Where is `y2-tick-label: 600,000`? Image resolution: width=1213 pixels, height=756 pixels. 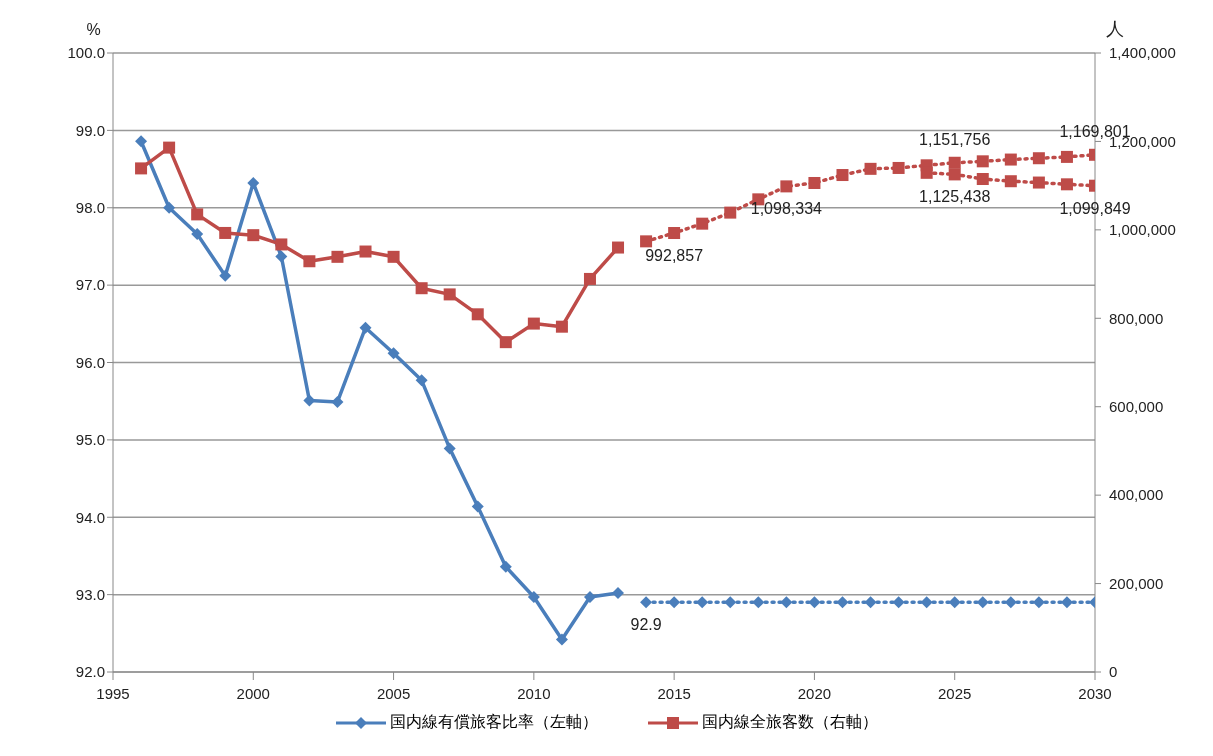 y2-tick-label: 600,000 is located at coordinates (1136, 407).